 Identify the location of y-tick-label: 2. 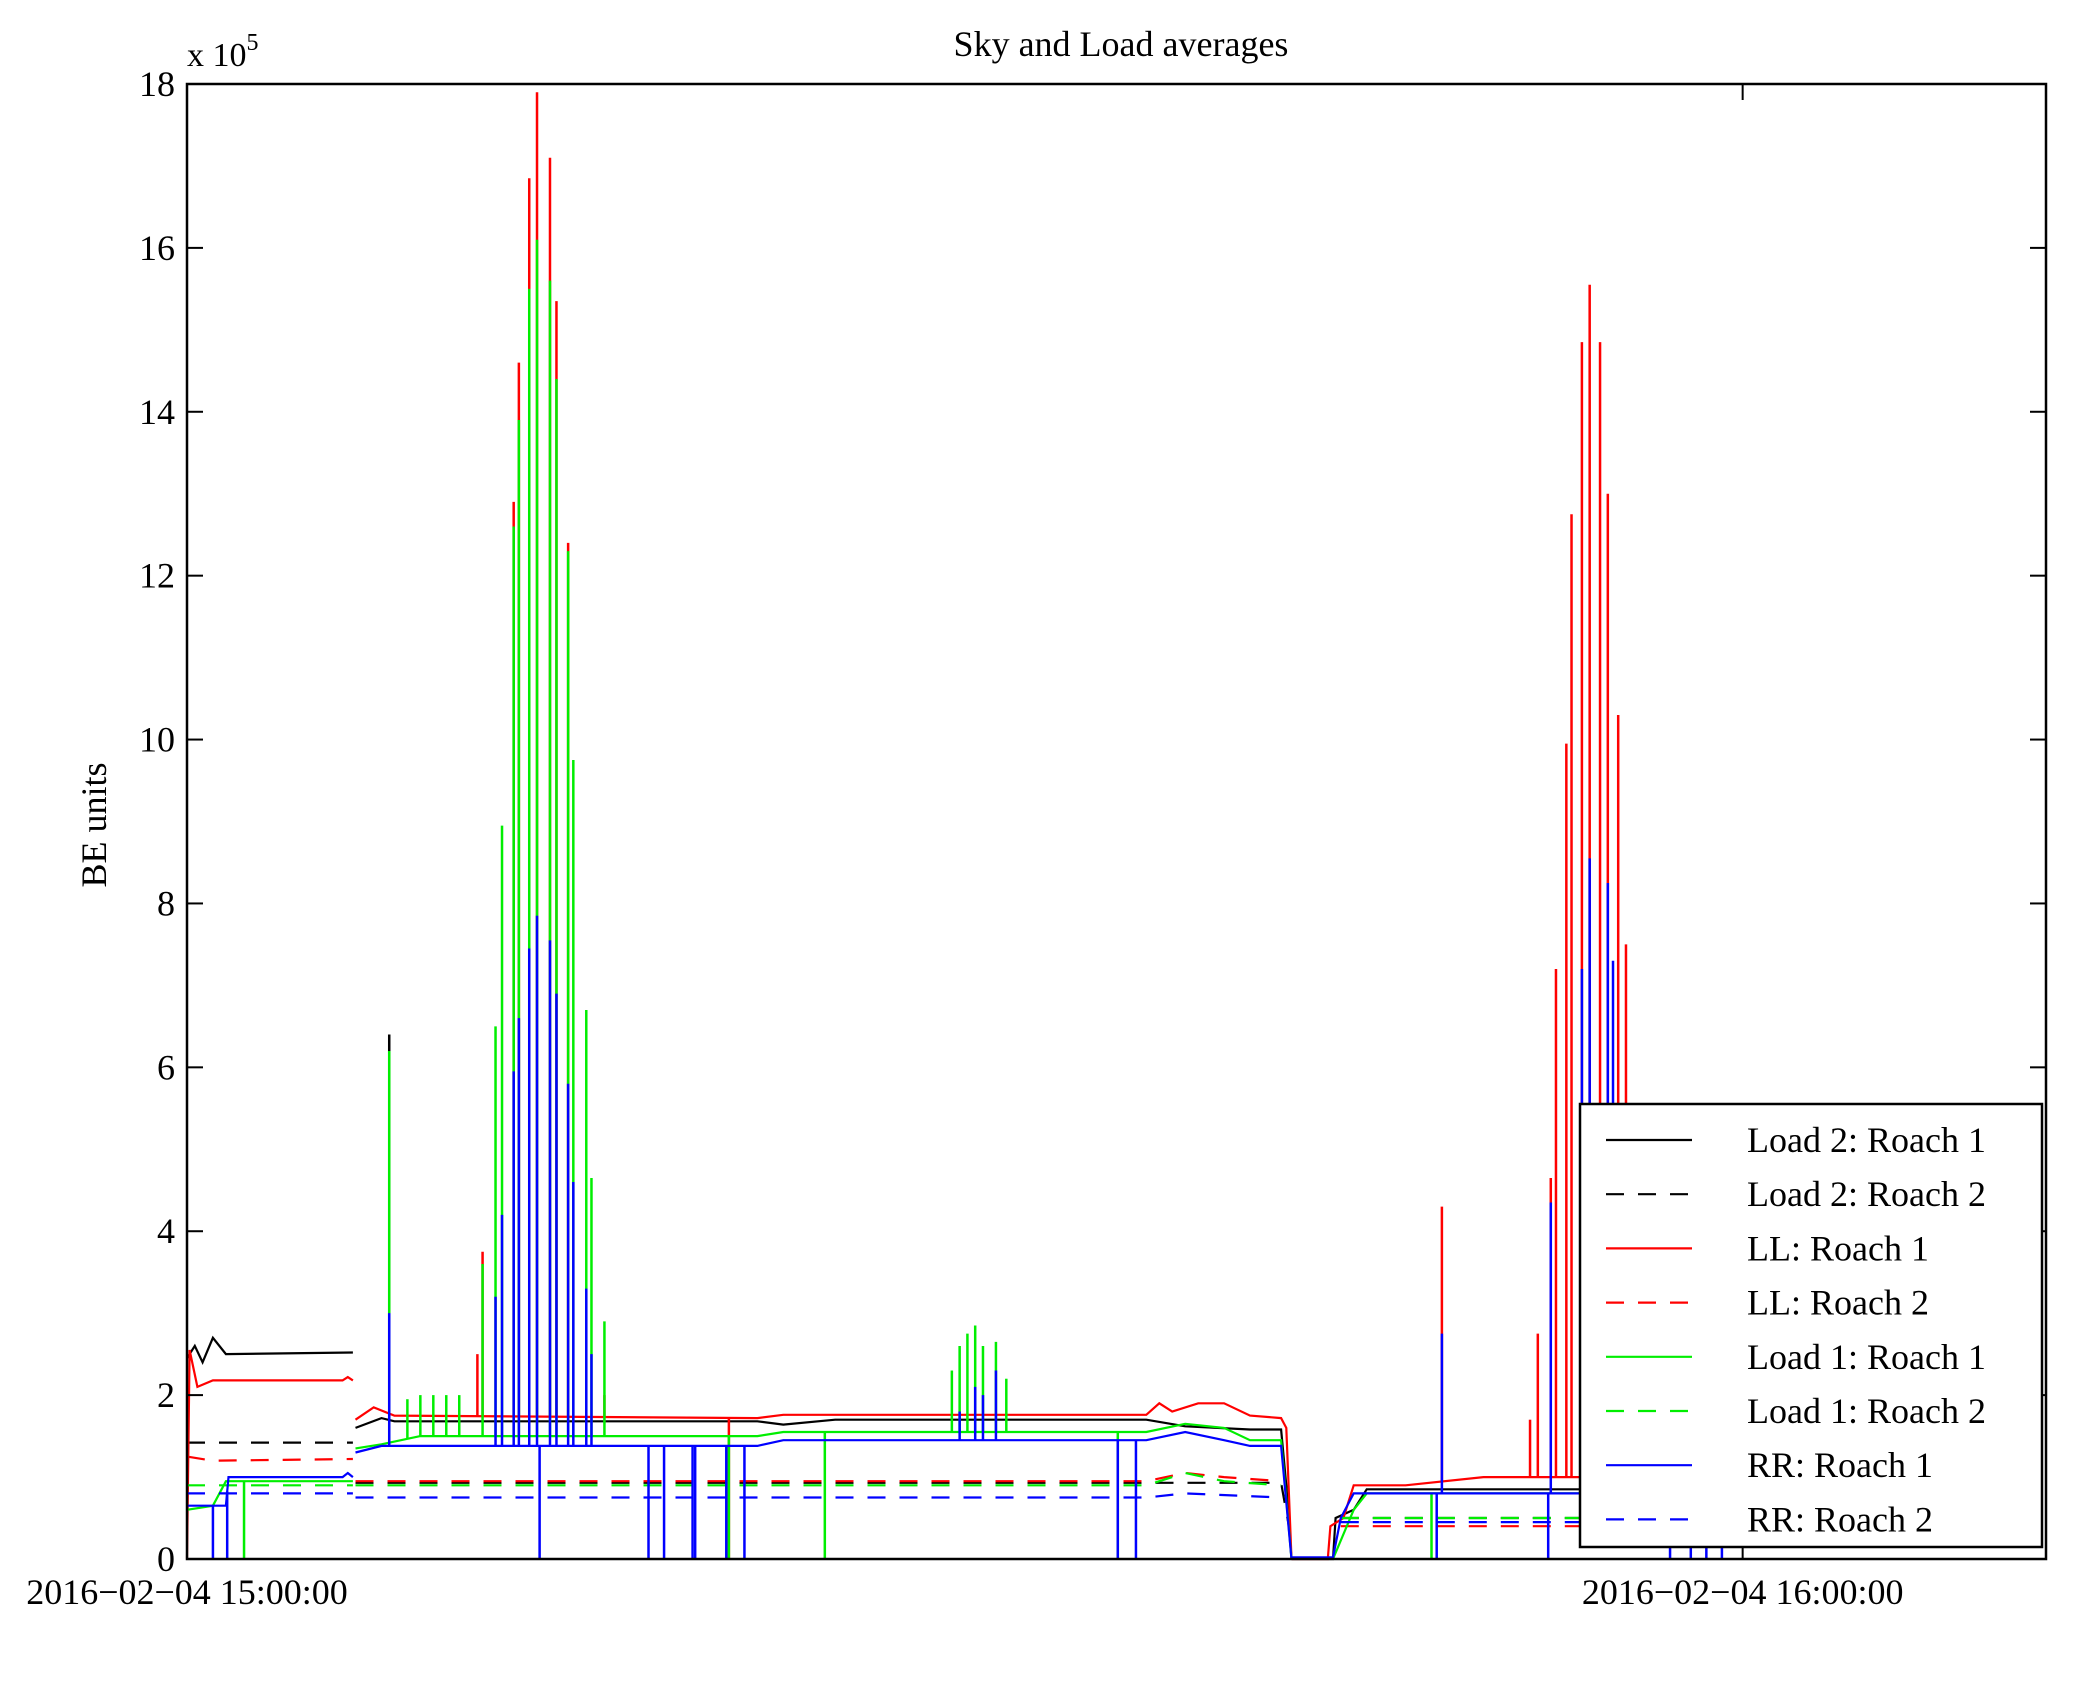
(166, 1395).